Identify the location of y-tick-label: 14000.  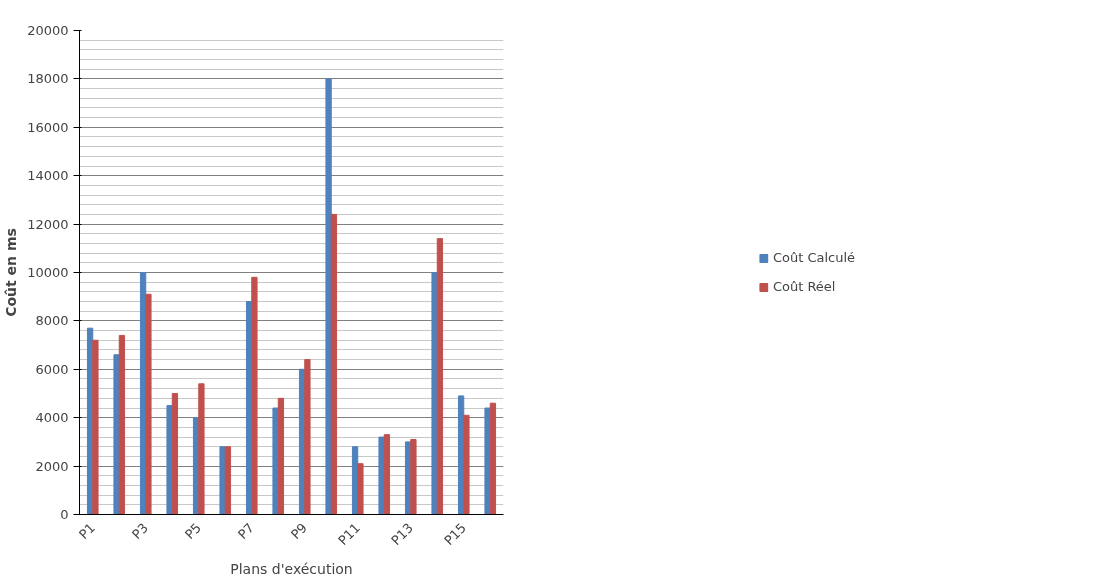
(48, 176).